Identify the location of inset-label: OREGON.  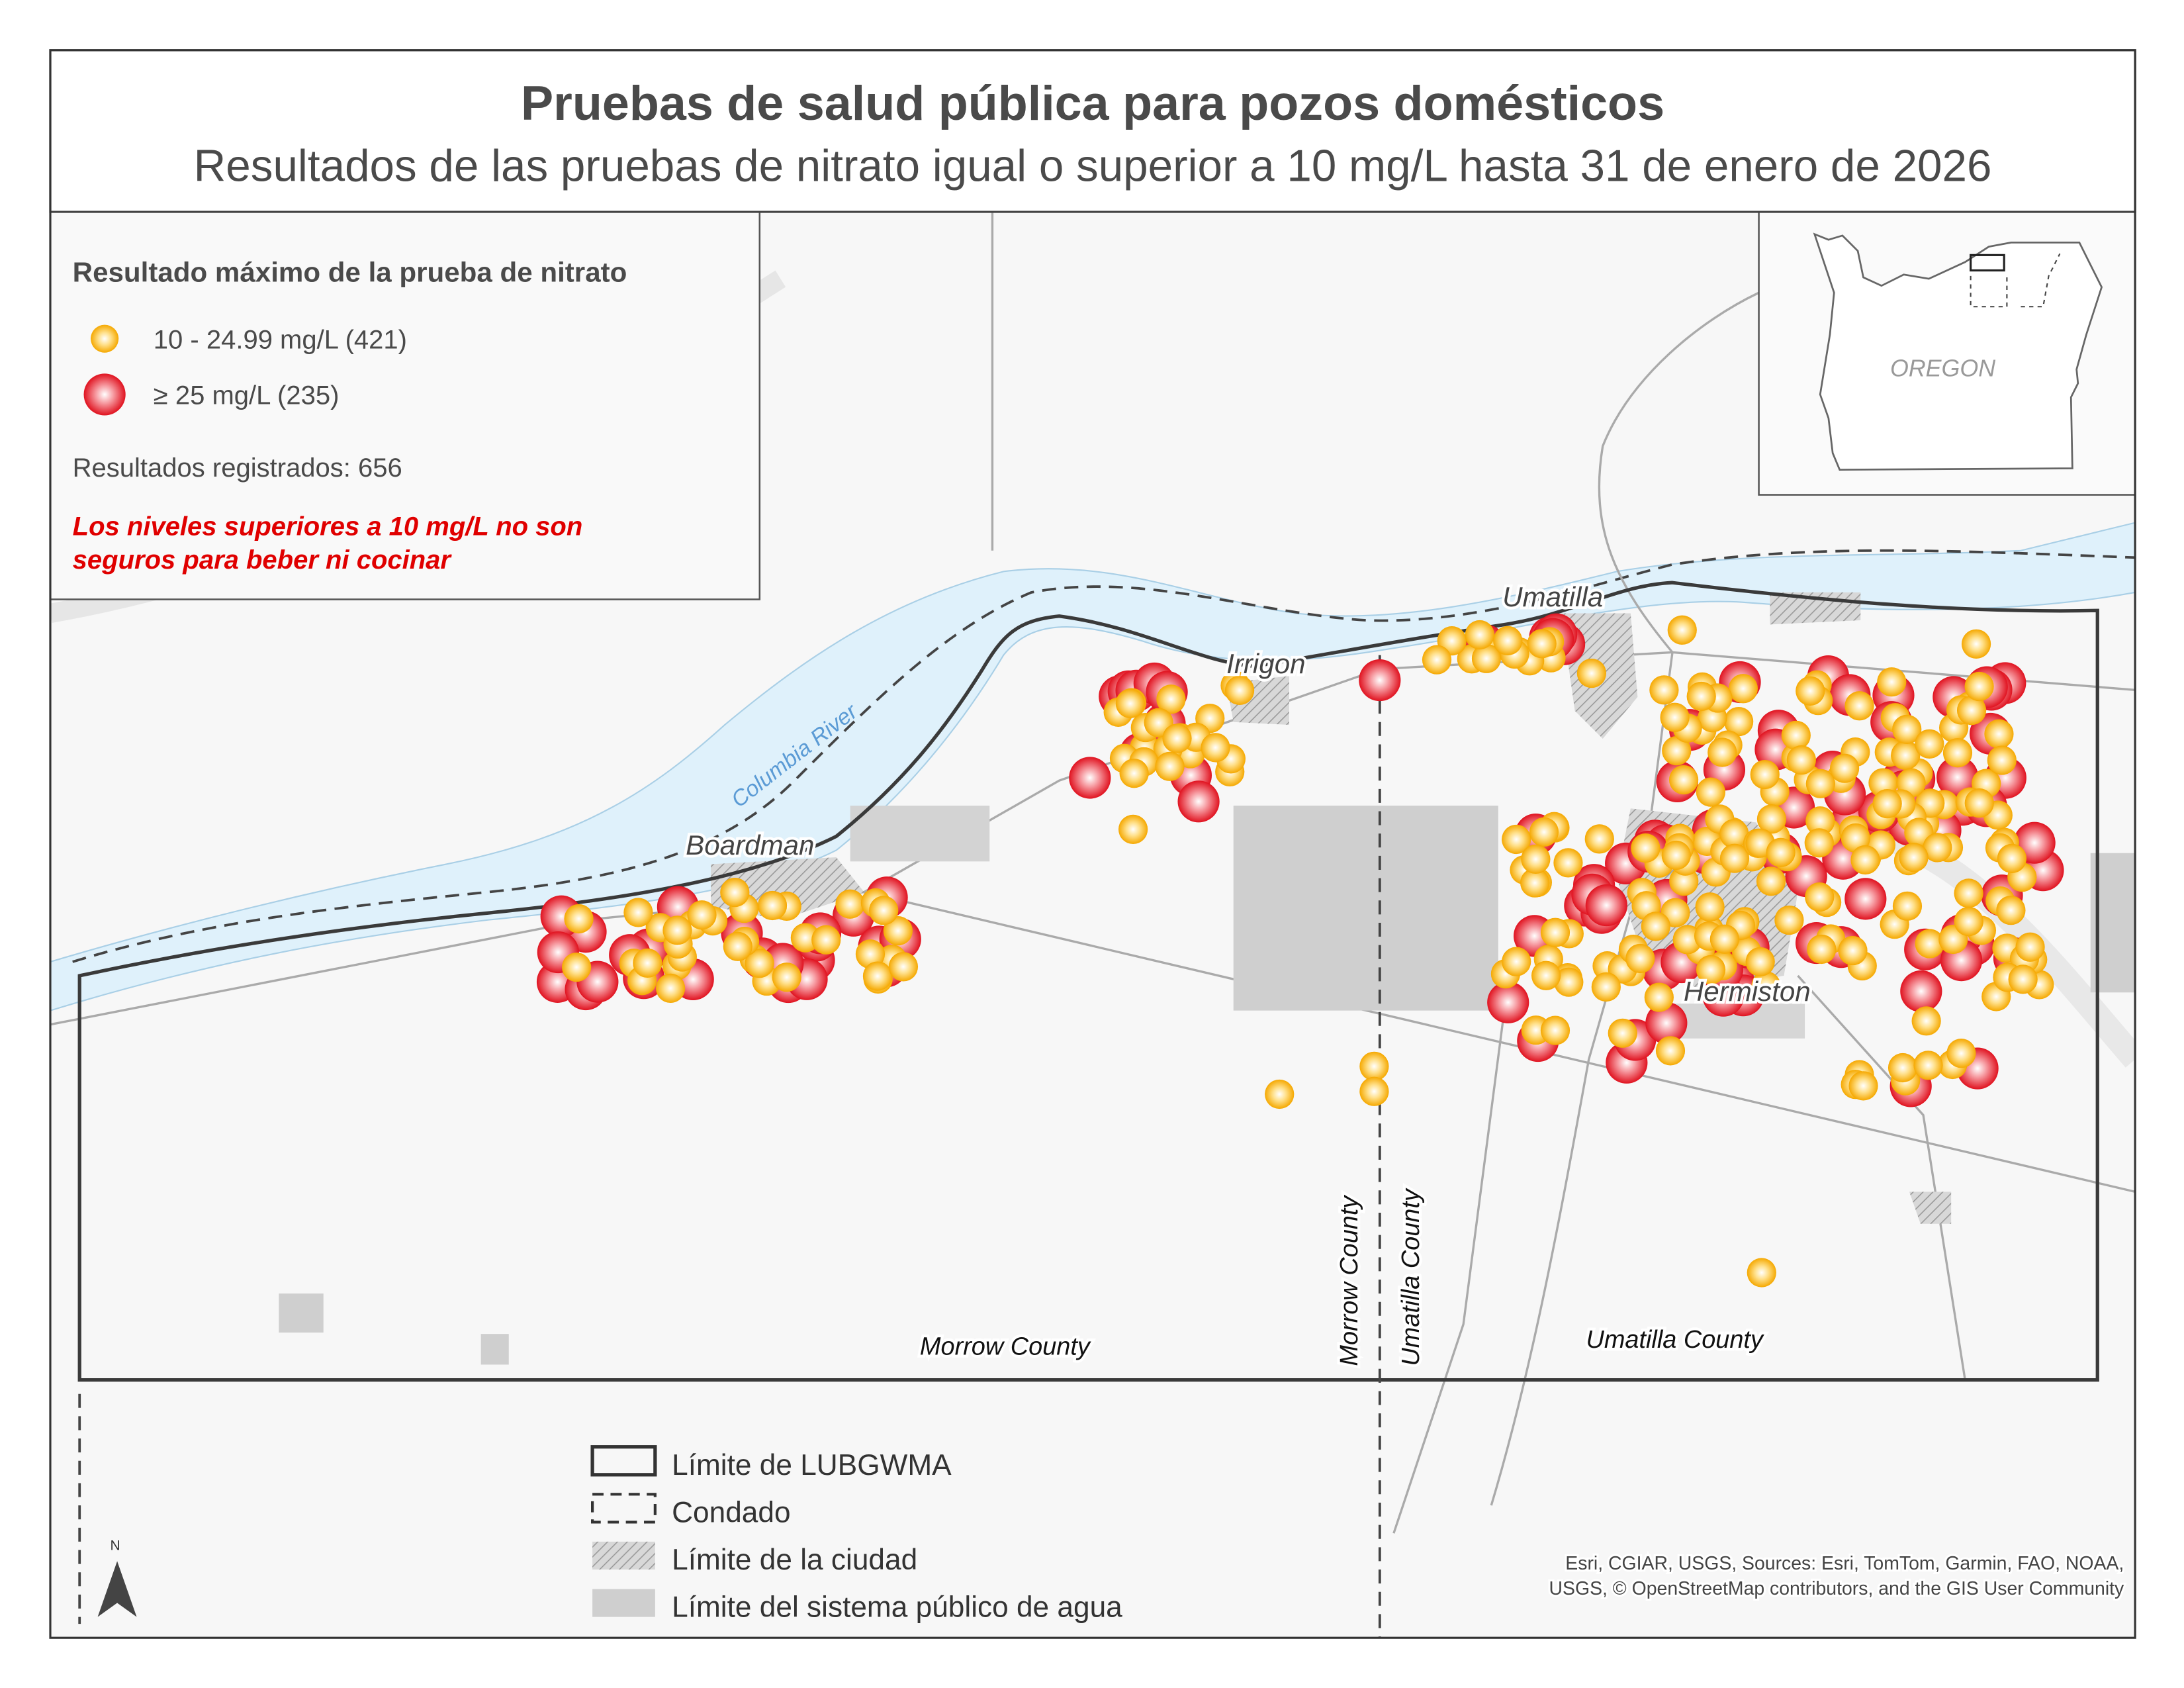
(1942, 368).